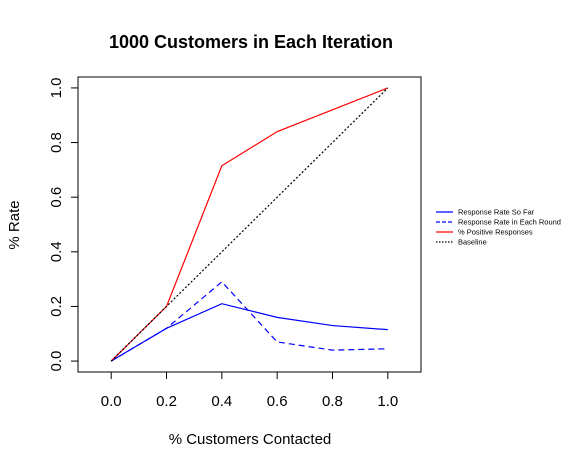 The height and width of the screenshot is (469, 577). I want to click on x-tick-label: 0.4, so click(221, 401).